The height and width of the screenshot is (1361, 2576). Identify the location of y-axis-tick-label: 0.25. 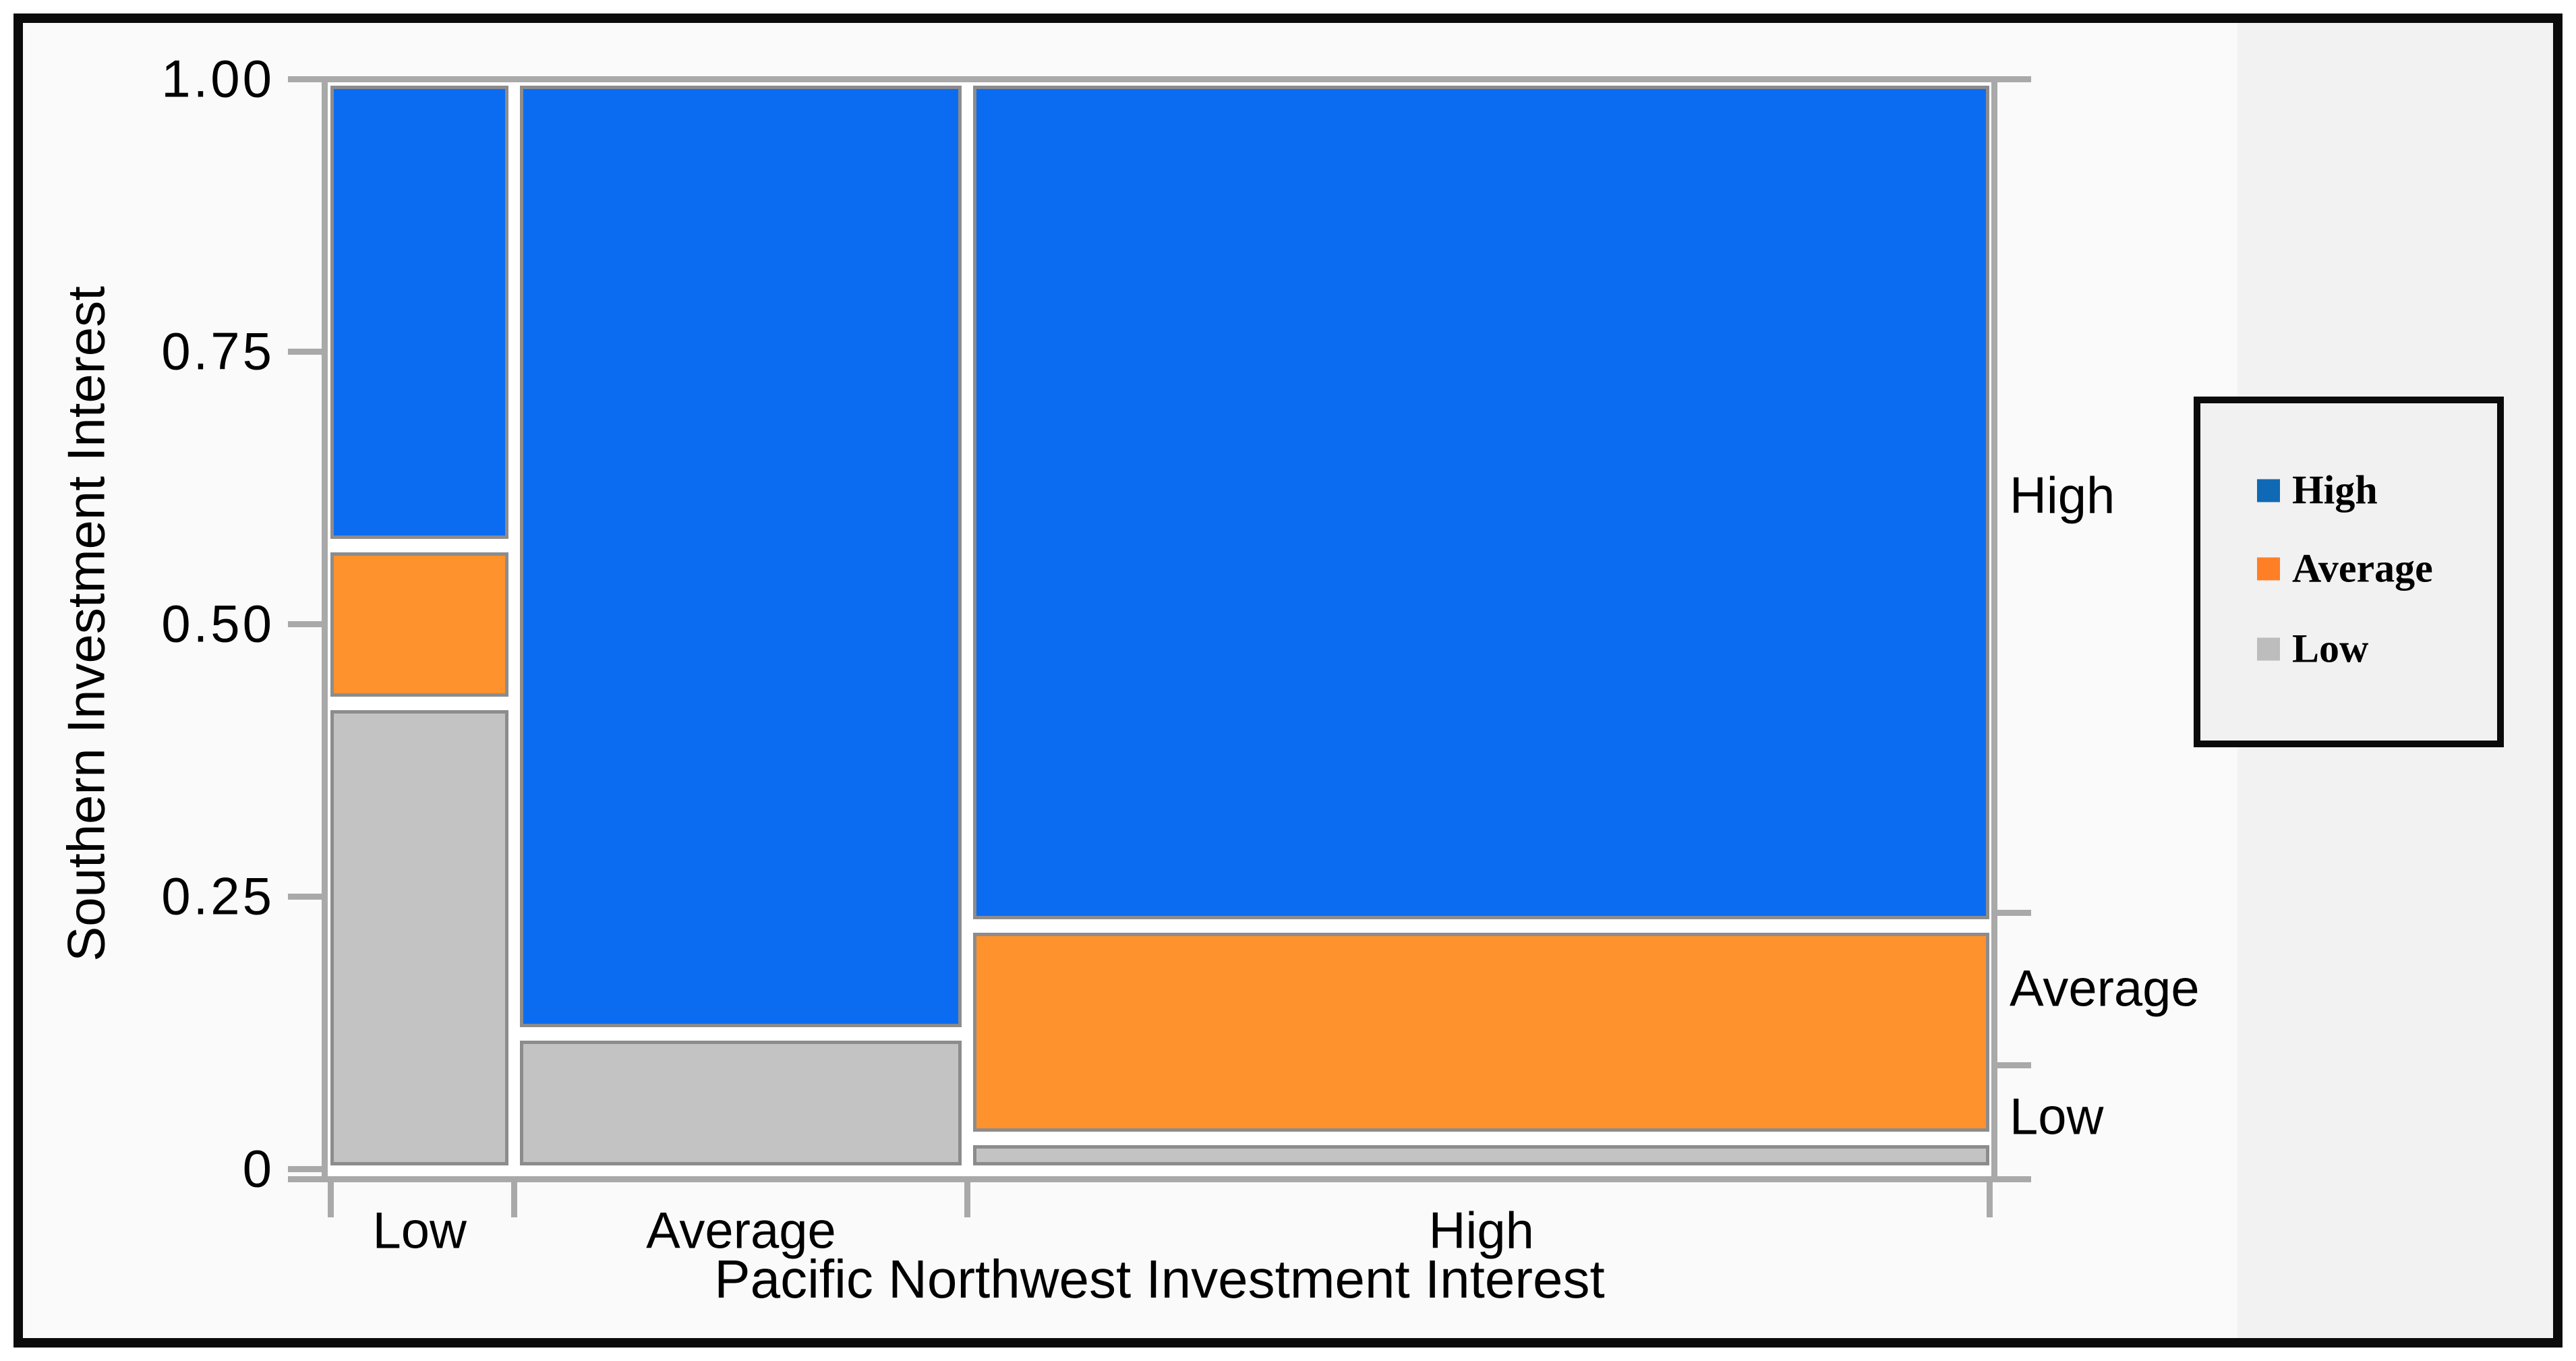
(218, 896).